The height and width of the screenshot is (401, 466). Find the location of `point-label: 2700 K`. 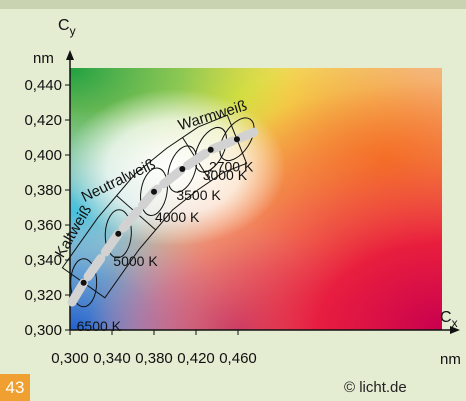

point-label: 2700 K is located at coordinates (231, 166).